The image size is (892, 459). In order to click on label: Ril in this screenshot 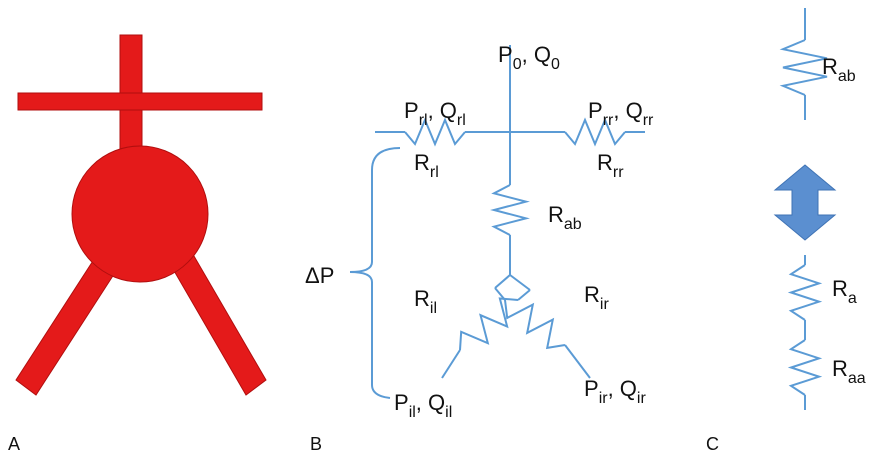, I will do `click(425, 301)`.